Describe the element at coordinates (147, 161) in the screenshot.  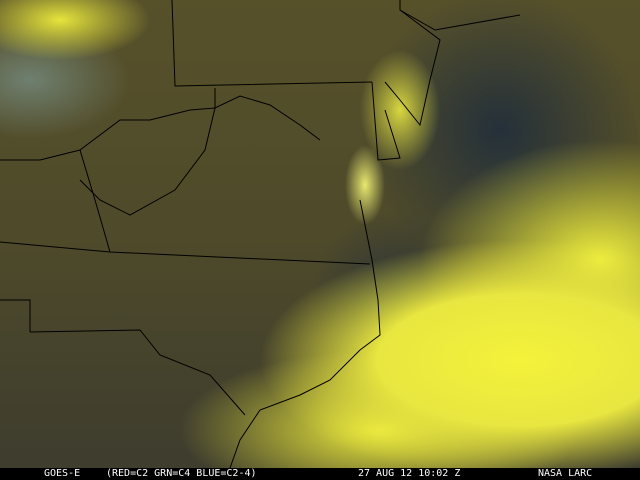
I see `wv-va-border` at that location.